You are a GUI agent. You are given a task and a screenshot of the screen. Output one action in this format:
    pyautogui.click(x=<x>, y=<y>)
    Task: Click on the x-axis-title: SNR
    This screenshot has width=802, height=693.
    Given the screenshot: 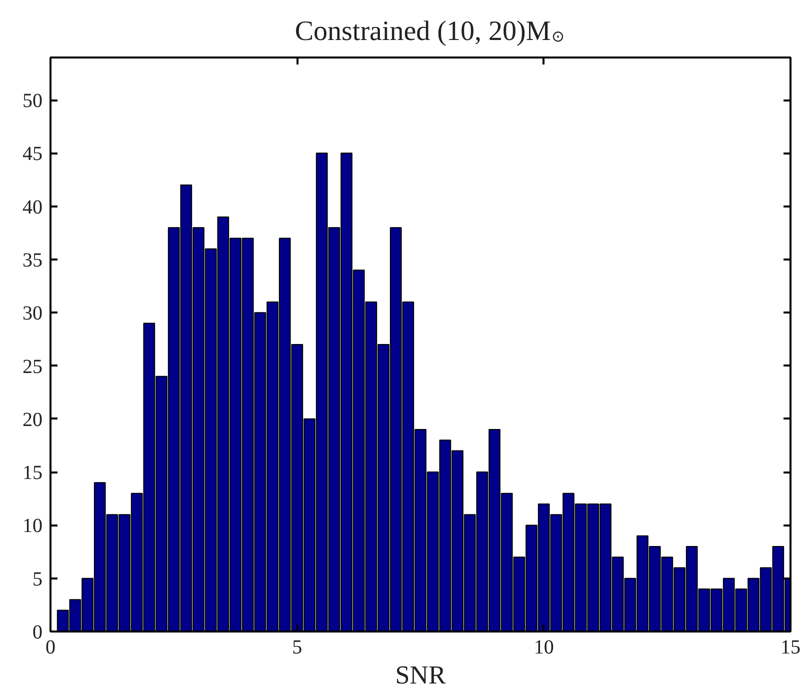 What is the action you would take?
    pyautogui.click(x=420, y=675)
    